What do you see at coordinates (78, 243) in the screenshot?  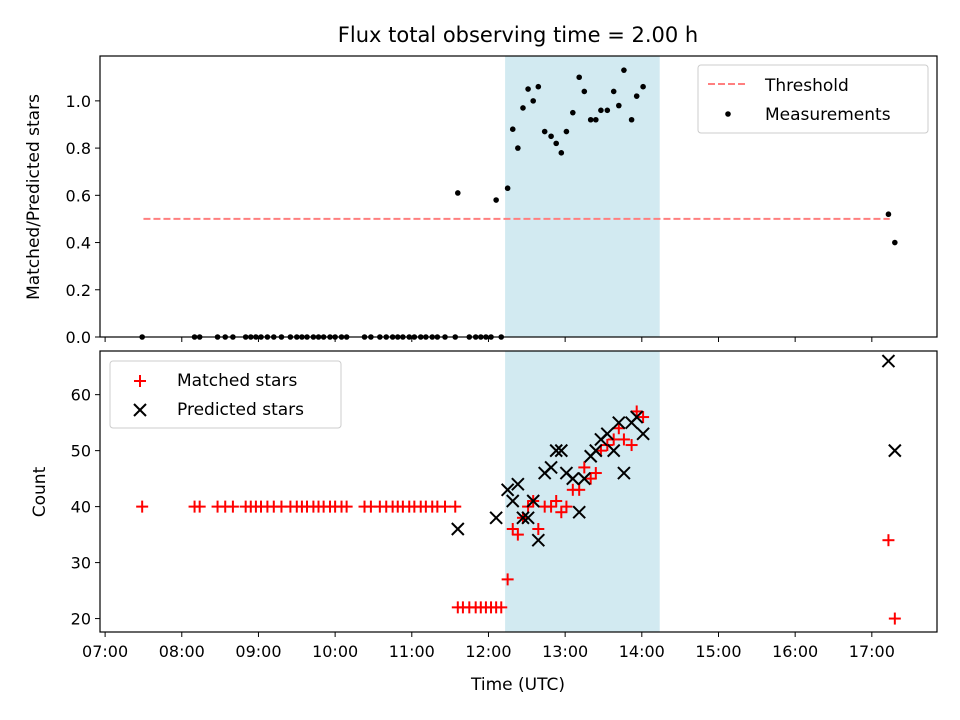 I see `y-tick-label: 0.4` at bounding box center [78, 243].